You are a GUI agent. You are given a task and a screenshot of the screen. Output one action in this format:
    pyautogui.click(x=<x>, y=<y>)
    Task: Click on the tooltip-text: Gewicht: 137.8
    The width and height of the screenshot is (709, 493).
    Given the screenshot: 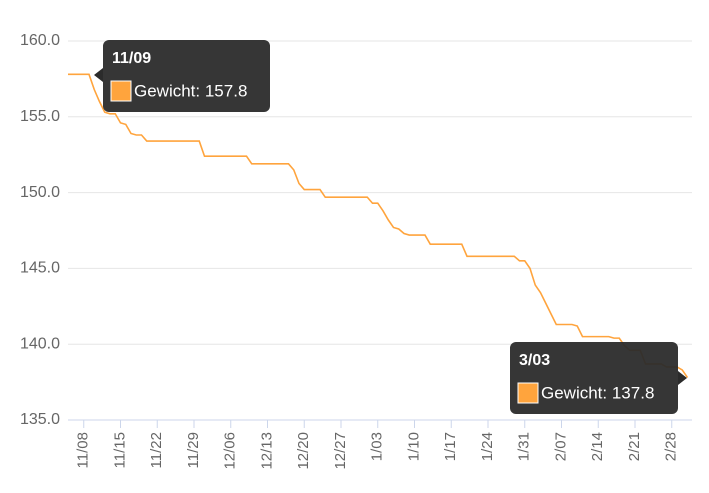 What is the action you would take?
    pyautogui.click(x=597, y=392)
    